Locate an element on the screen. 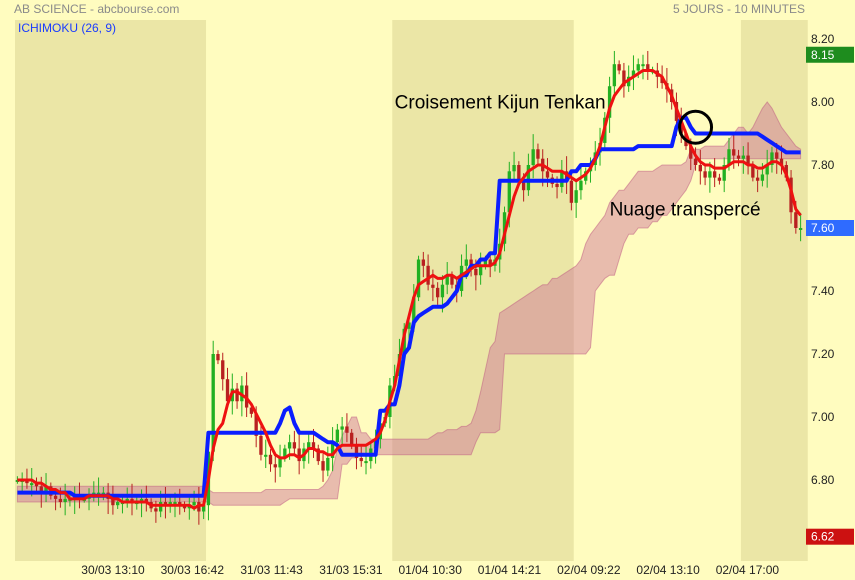 The height and width of the screenshot is (580, 855). price-badge-label: 7.60 is located at coordinates (823, 228).